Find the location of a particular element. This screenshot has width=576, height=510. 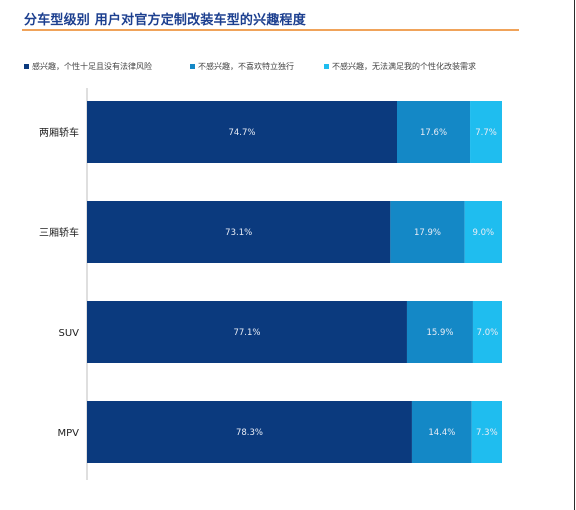

value-label-mpv-interested: 78.3% is located at coordinates (249, 433).